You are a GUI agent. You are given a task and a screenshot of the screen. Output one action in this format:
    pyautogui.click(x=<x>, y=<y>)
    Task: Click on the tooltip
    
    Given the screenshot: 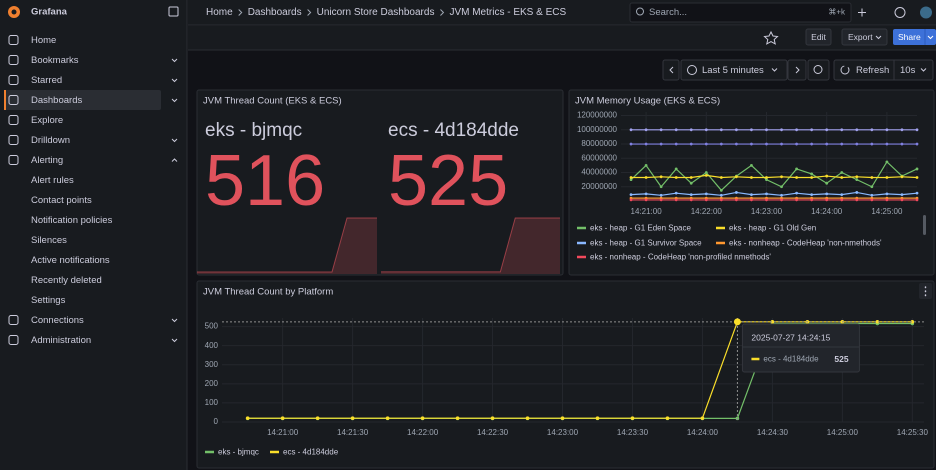 What is the action you would take?
    pyautogui.click(x=800, y=348)
    